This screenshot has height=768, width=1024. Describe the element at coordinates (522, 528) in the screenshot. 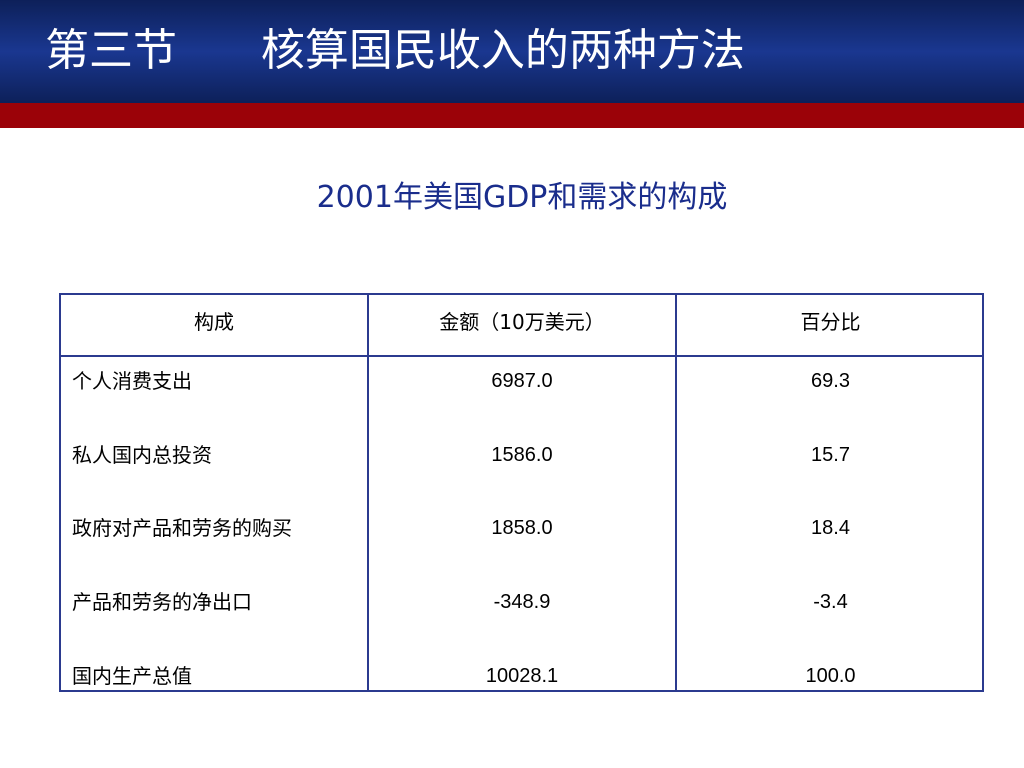

I see `row-amount: 1858.0` at that location.